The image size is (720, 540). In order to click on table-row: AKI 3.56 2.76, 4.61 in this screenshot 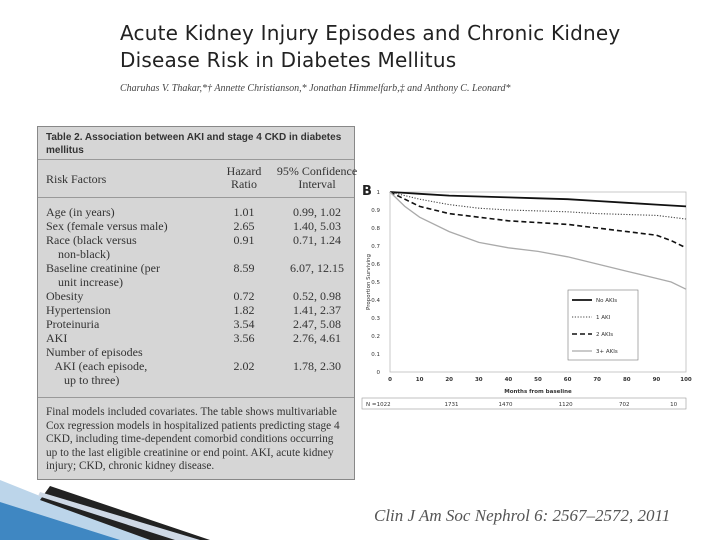, I will do `click(196, 338)`.